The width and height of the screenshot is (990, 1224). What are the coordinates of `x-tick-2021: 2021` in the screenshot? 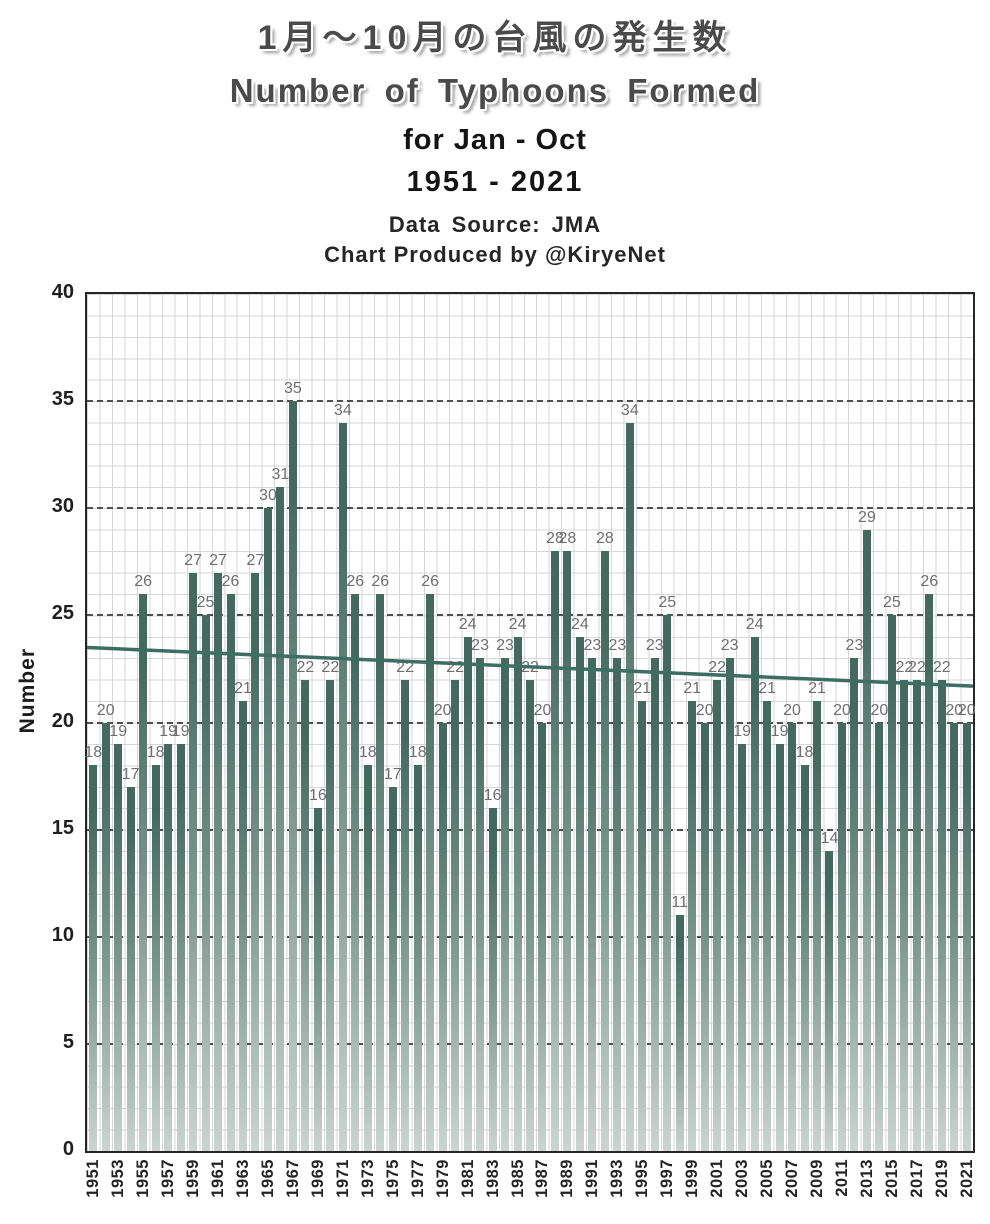 It's located at (966, 1178).